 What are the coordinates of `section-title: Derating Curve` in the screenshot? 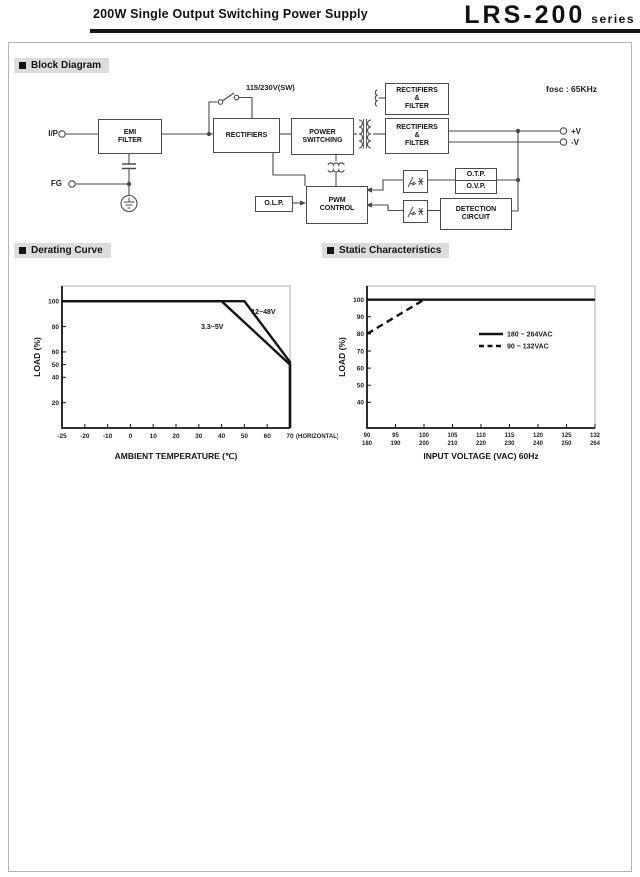 It's located at (67, 250).